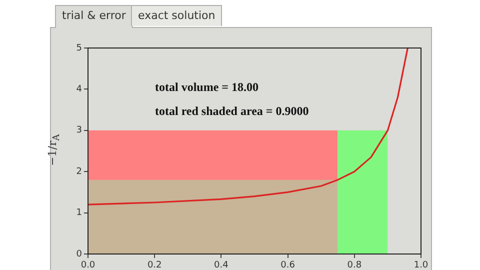 The image size is (480, 270). What do you see at coordinates (88, 265) in the screenshot?
I see `x-tick-label: 0.0` at bounding box center [88, 265].